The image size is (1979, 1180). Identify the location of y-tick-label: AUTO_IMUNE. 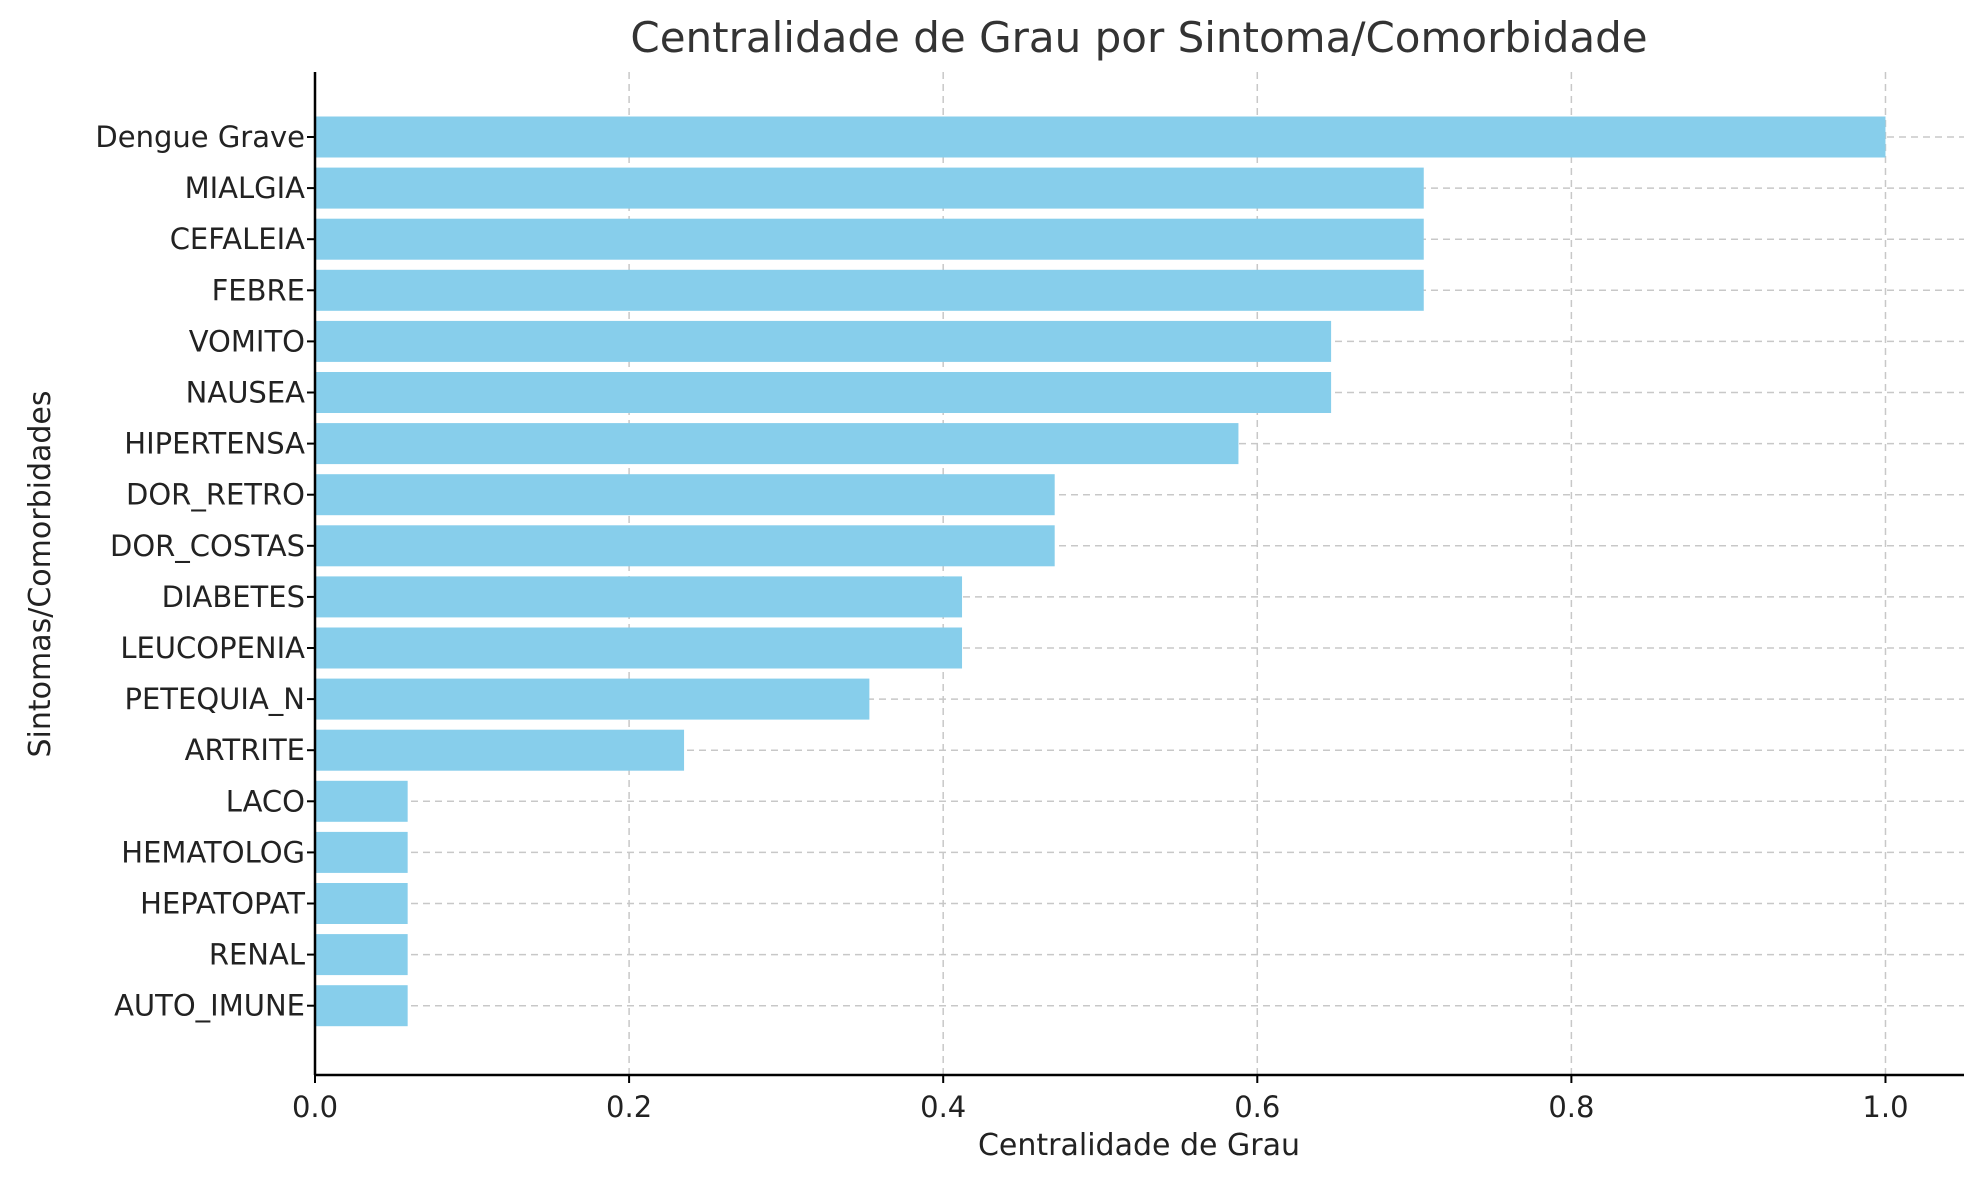
(209, 1006).